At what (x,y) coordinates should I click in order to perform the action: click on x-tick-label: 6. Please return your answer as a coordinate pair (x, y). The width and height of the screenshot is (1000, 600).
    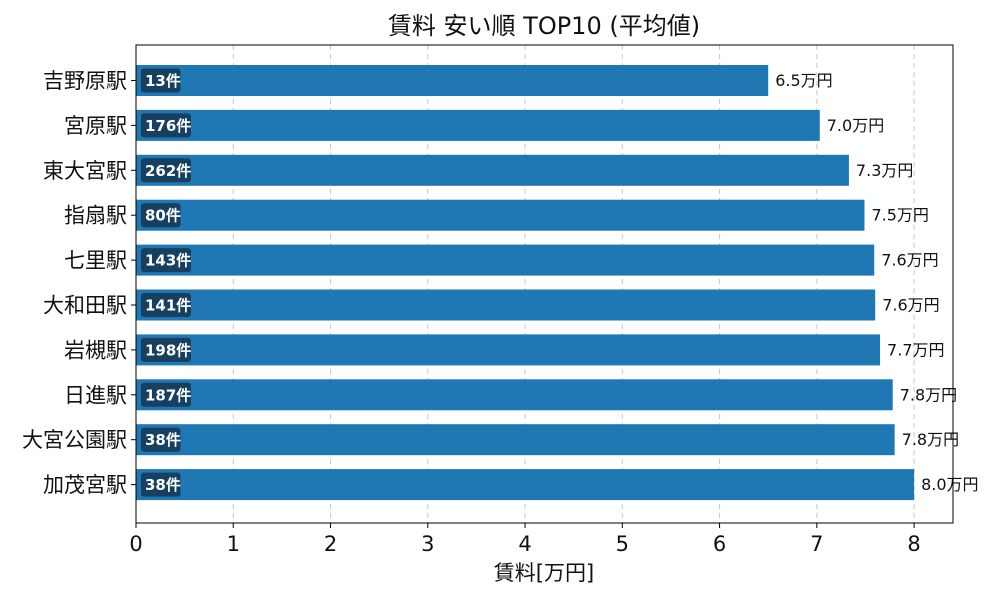
    Looking at the image, I should click on (719, 544).